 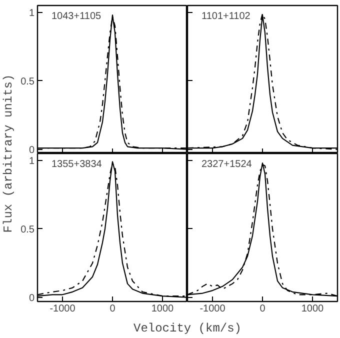 I want to click on y-axis-title: Flux (arbitrary units), so click(x=9, y=153).